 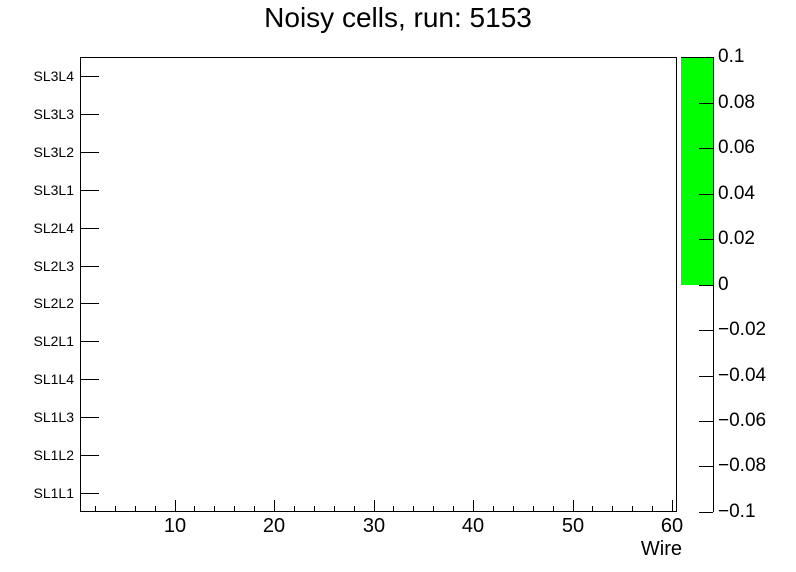 I want to click on x-tick-label: 20, so click(x=274, y=526).